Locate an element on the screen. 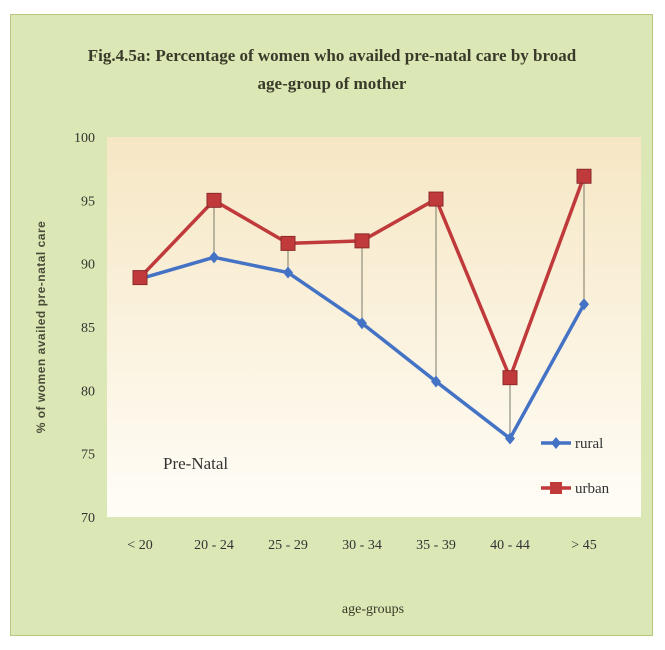 The width and height of the screenshot is (665, 650). y-tick-label: 85 is located at coordinates (88, 328).